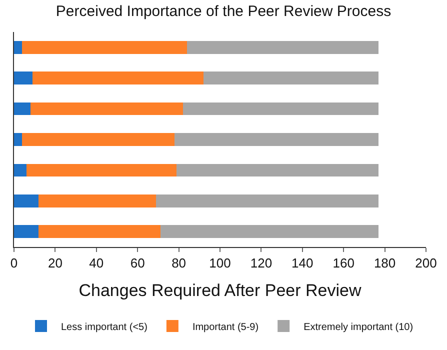 This screenshot has width=447, height=350. What do you see at coordinates (96, 263) in the screenshot?
I see `x-tick-label: 40` at bounding box center [96, 263].